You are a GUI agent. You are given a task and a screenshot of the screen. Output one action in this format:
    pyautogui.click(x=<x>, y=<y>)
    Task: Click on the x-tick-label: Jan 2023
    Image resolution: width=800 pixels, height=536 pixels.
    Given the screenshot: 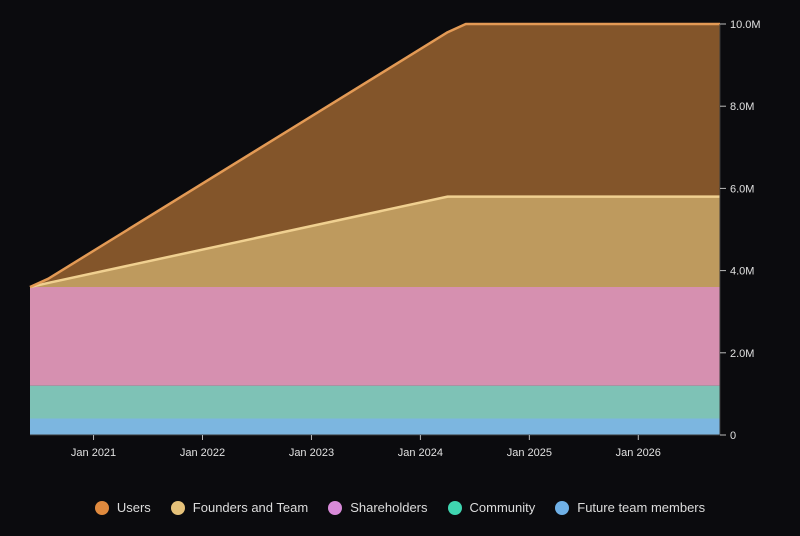 What is the action you would take?
    pyautogui.click(x=311, y=453)
    